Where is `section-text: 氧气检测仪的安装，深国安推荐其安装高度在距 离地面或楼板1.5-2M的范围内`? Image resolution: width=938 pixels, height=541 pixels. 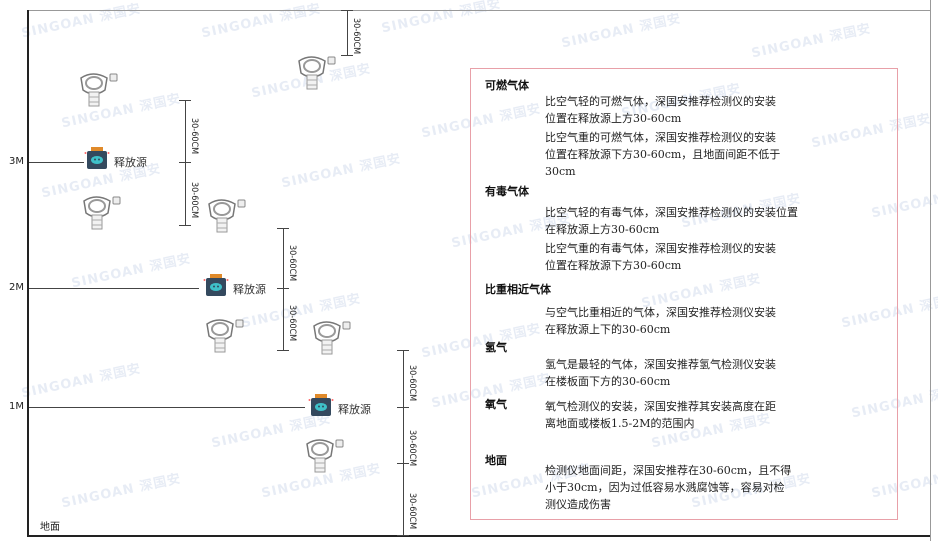
section-text: 氧气检测仪的安装，深国安推荐其安装高度在距 离地面或楼板1.5-2M的范围内 is located at coordinates (660, 415).